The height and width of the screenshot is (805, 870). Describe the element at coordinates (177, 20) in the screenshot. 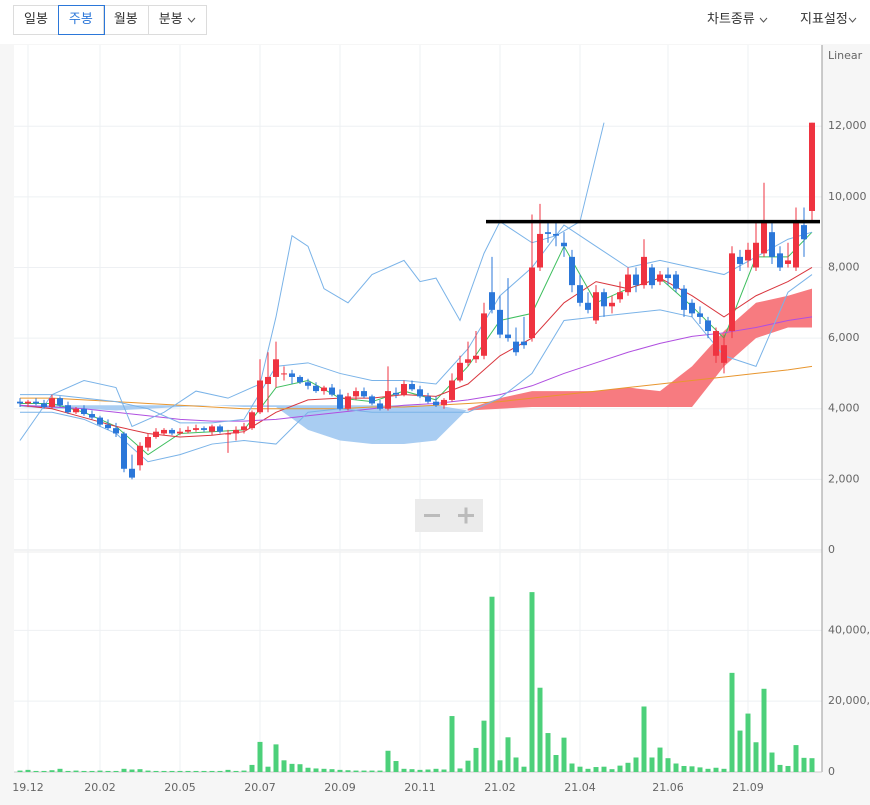

I see `period-button: 분봉` at that location.